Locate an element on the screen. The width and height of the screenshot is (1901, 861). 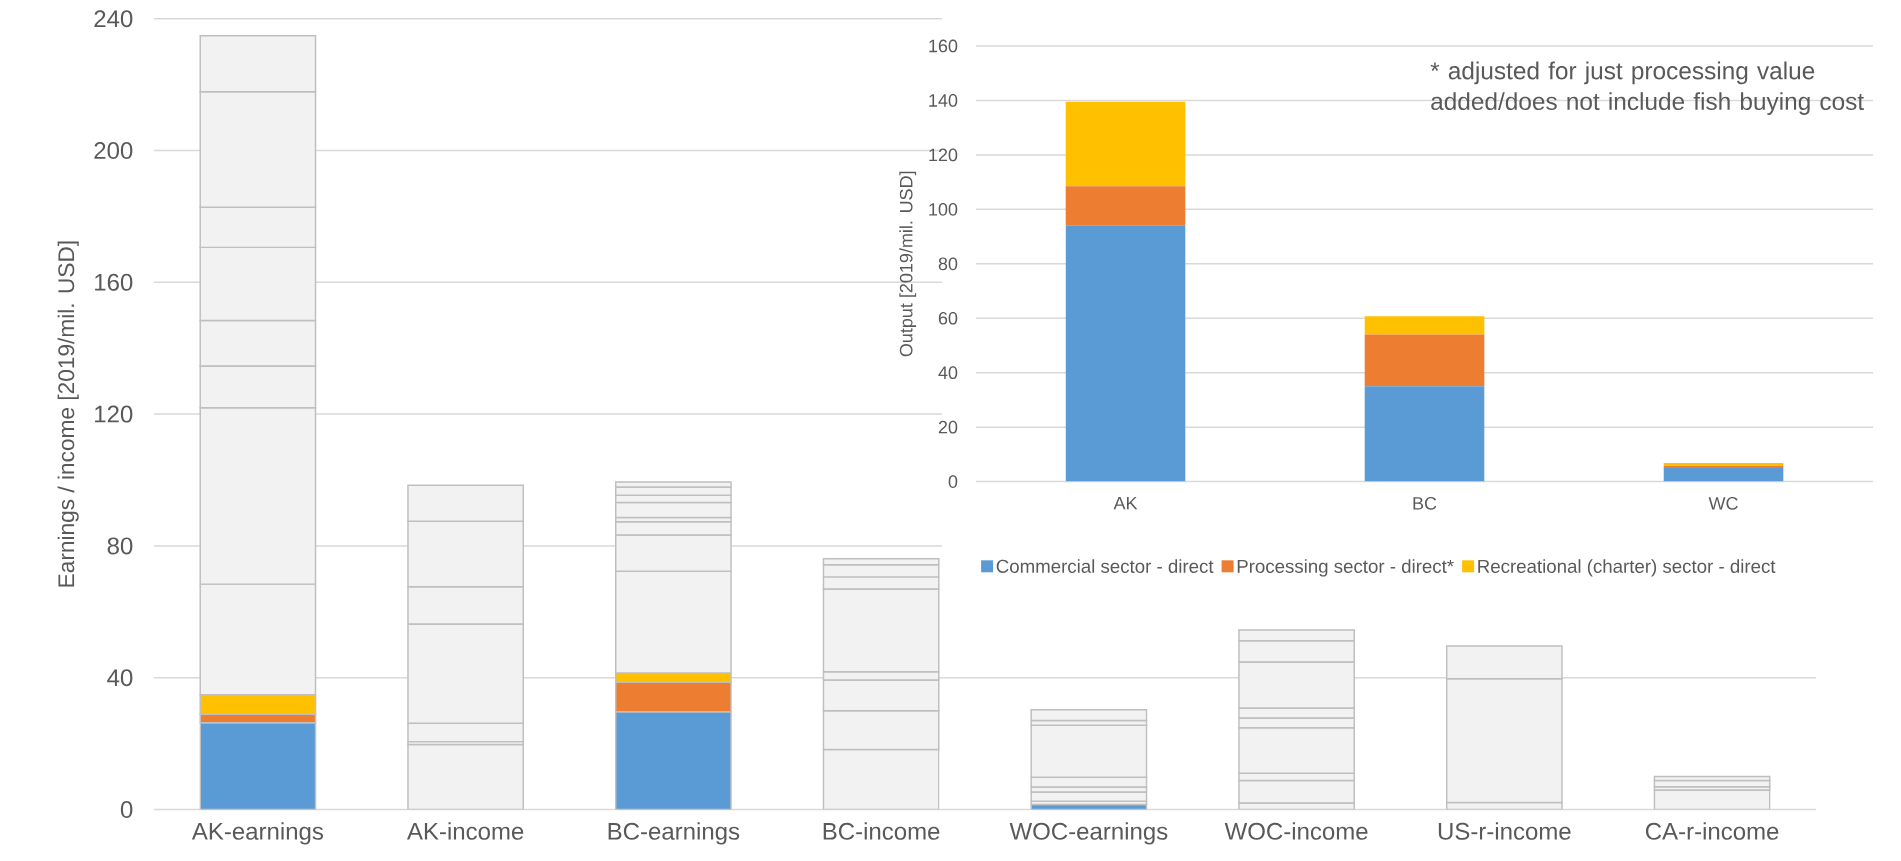
legend-label: Commercial sector - direct is located at coordinates (1105, 566).